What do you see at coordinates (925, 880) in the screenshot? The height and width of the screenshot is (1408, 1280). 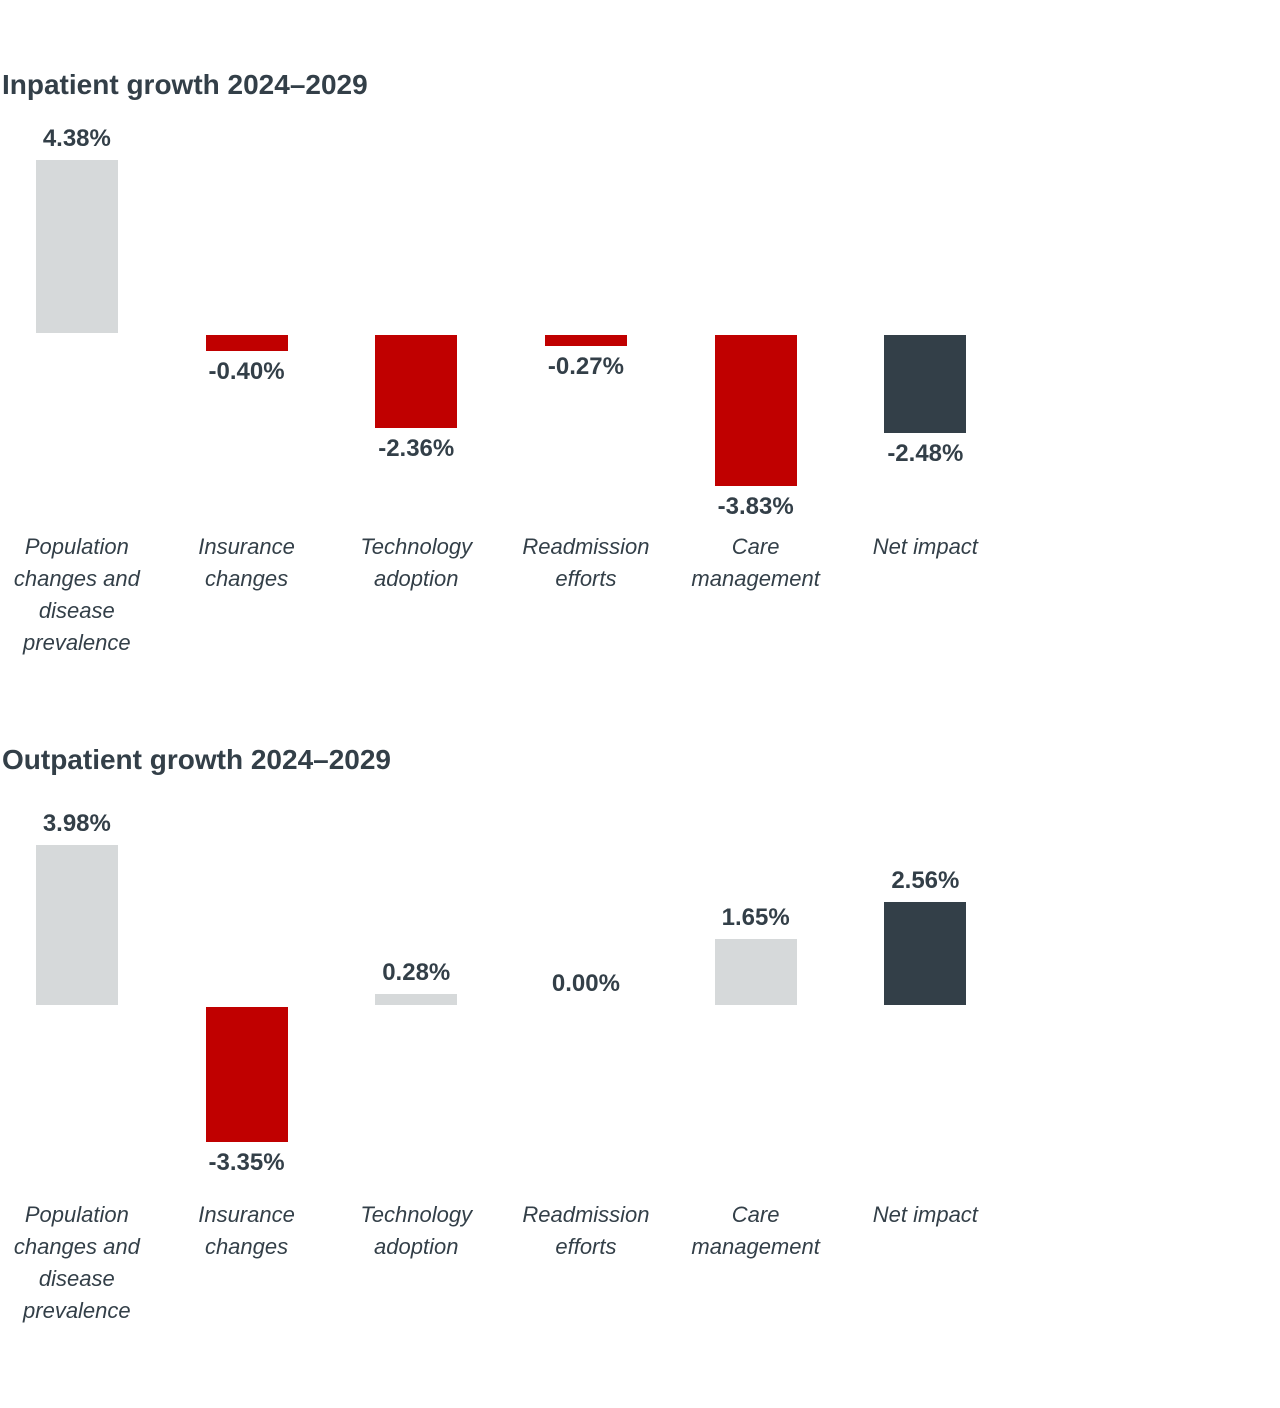 I see `value-label-net-impact: 2.56%` at bounding box center [925, 880].